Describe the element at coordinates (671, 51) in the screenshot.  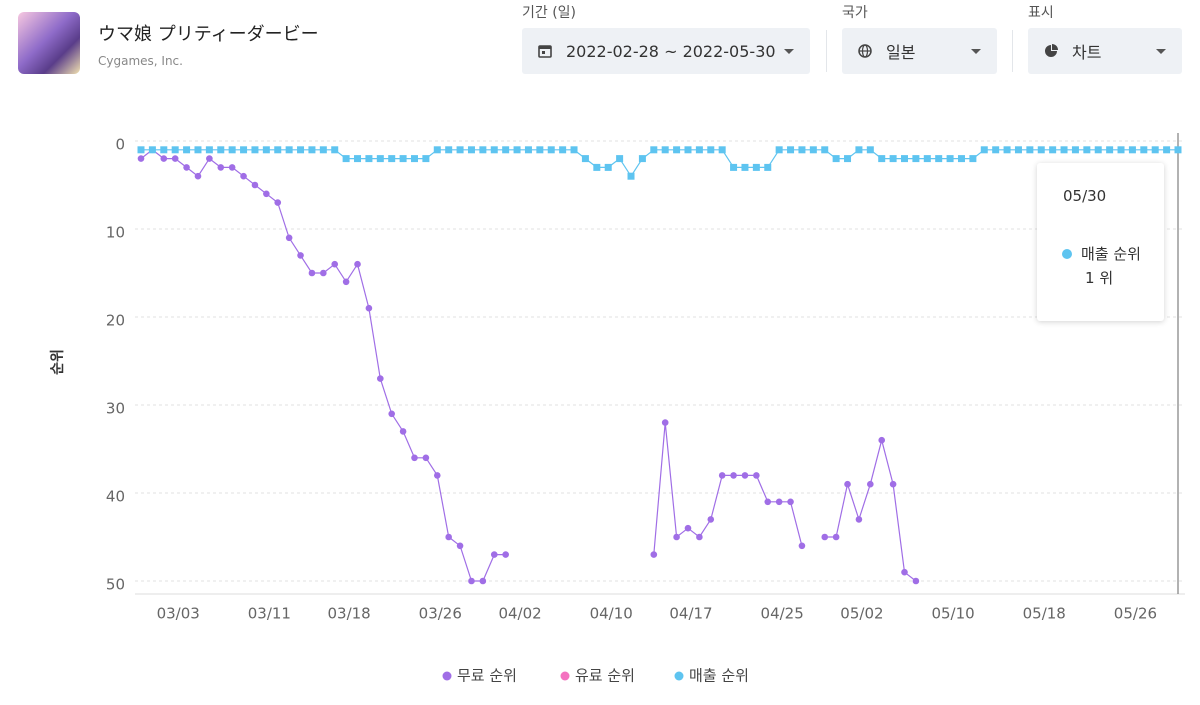
I see `filter-value: 2022-02-28 ~ 2022-05-30` at that location.